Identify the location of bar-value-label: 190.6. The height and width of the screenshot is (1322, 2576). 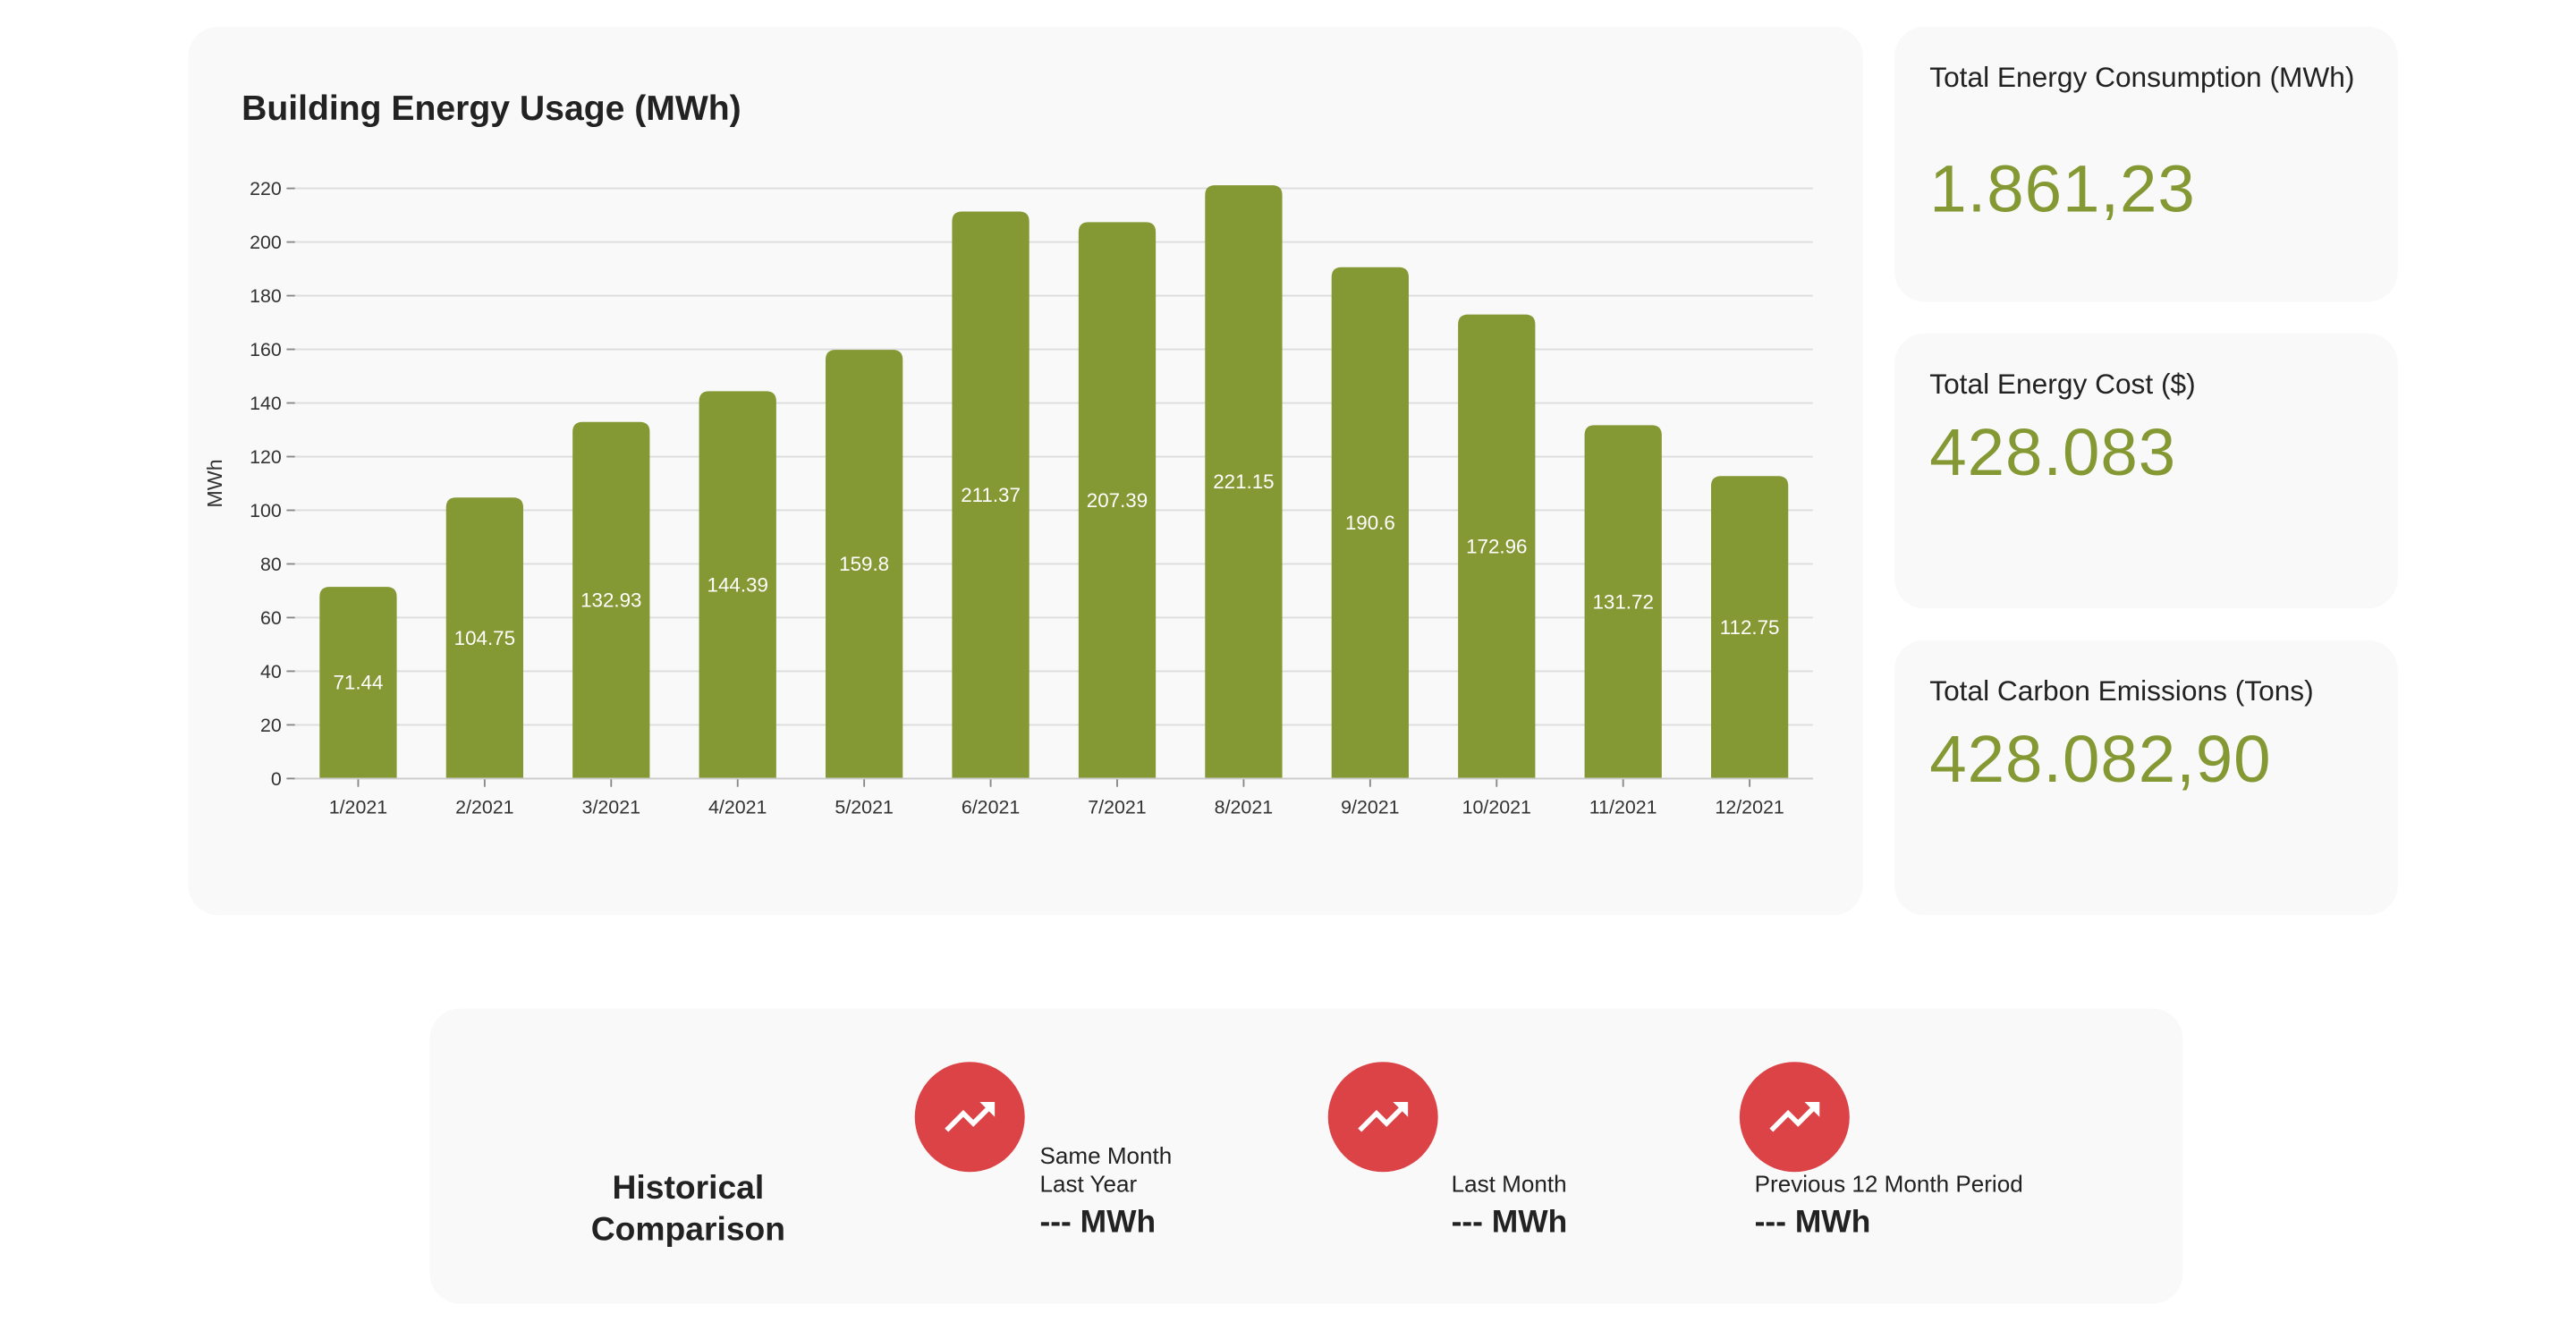
(1370, 523).